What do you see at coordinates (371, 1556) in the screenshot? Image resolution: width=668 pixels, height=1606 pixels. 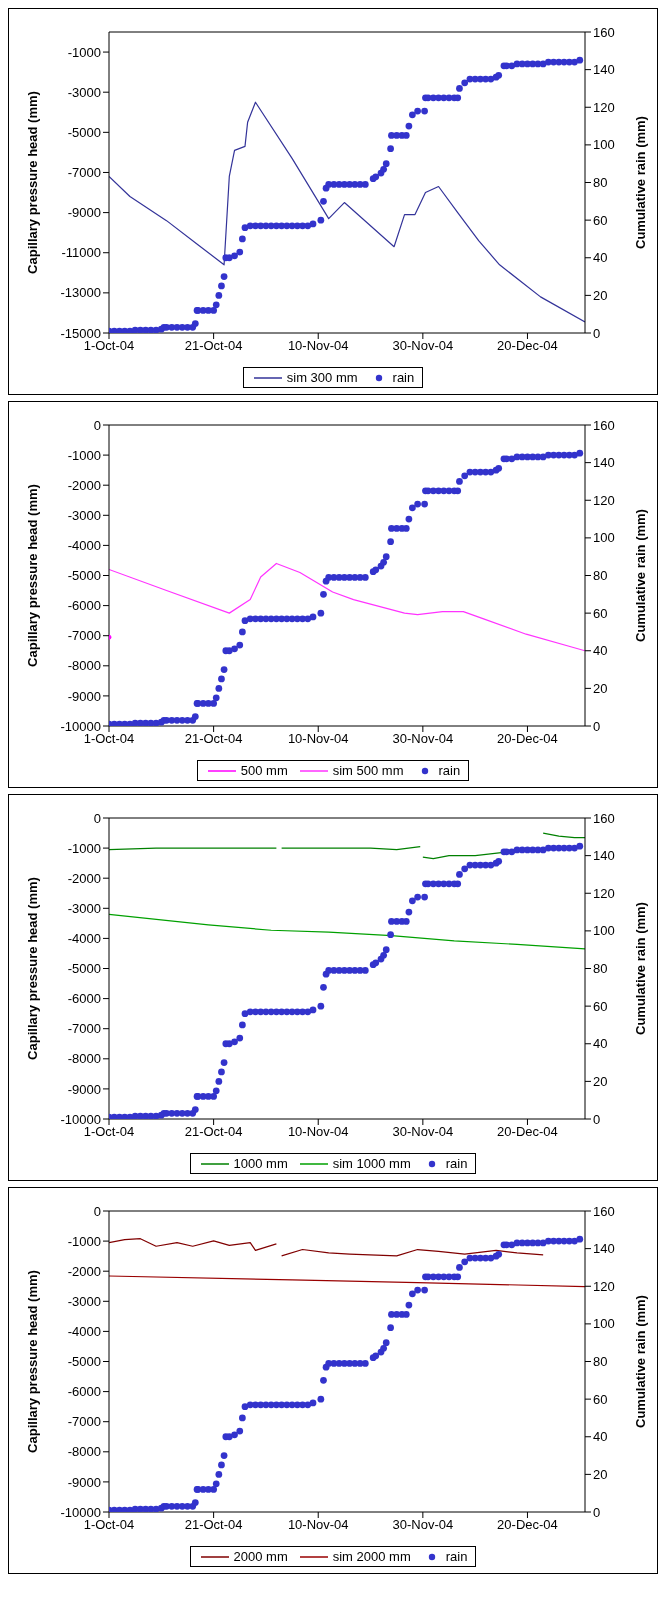 I see `legend-label: sim 2000 mm` at bounding box center [371, 1556].